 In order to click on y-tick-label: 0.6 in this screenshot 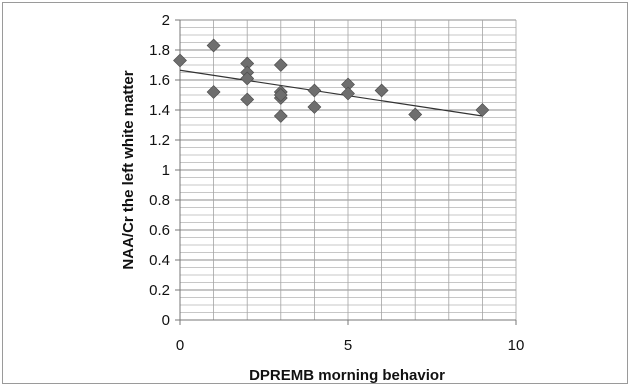, I will do `click(159, 230)`.